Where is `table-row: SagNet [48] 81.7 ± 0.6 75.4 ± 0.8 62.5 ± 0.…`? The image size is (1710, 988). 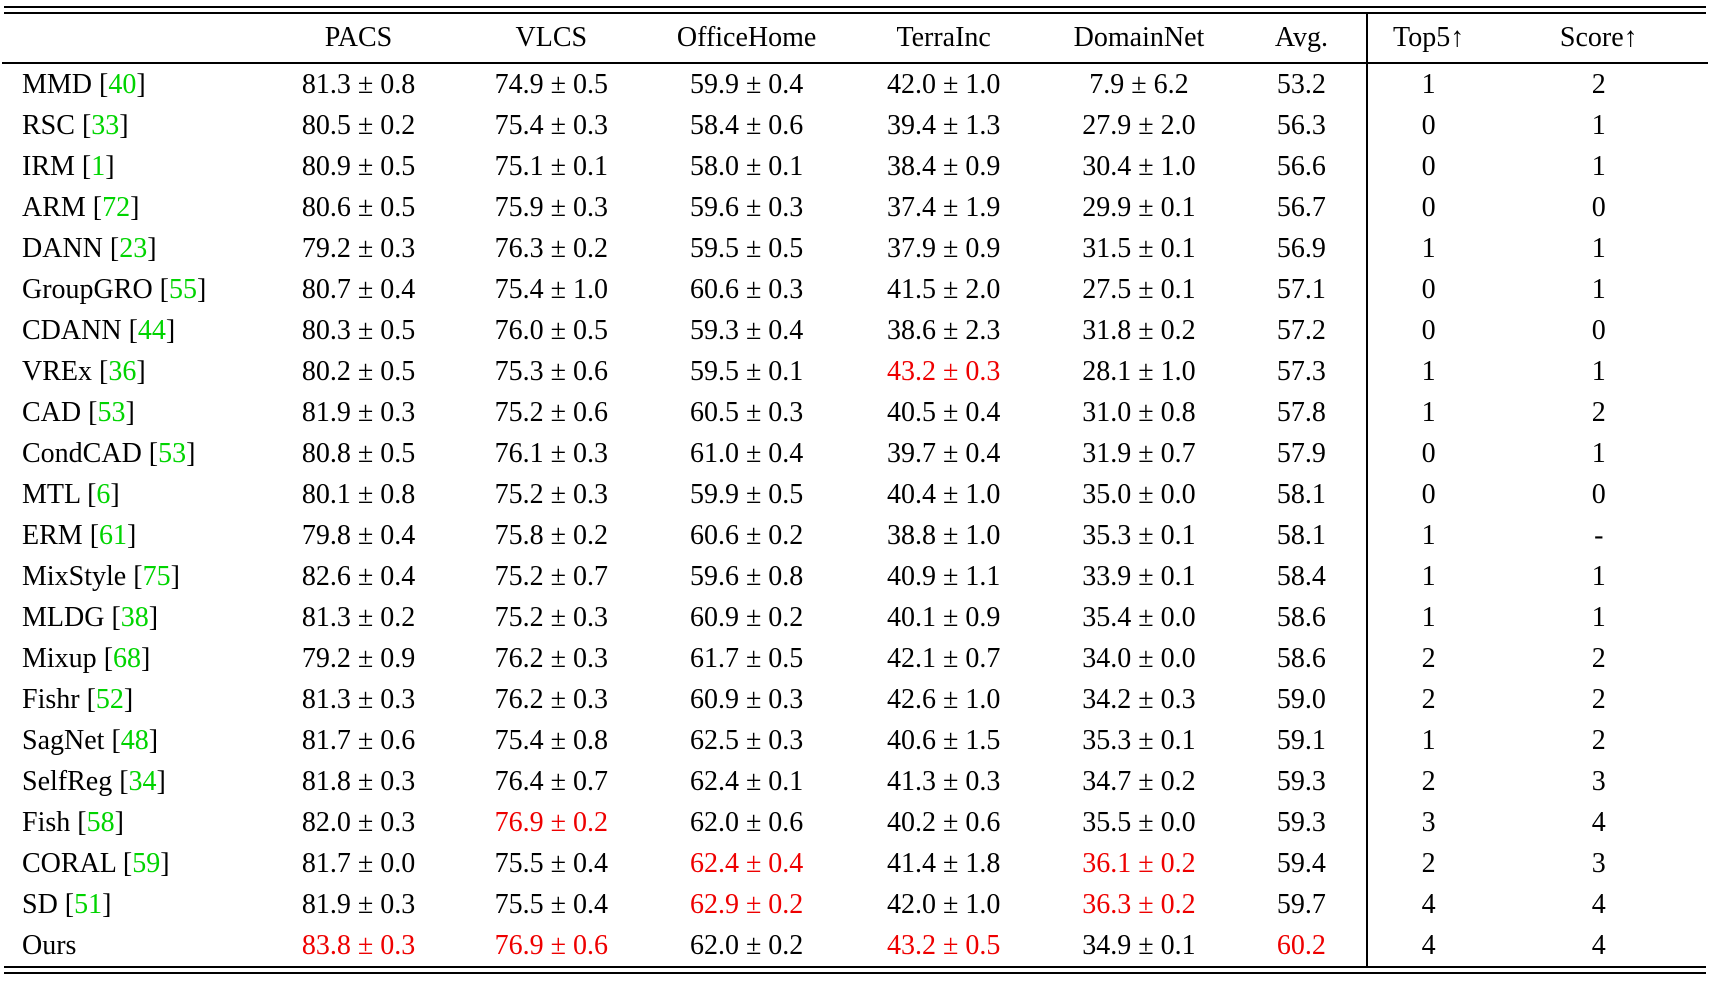 table-row: SagNet [48] 81.7 ± 0.6 75.4 ± 0.8 62.5 ± 0.… is located at coordinates (855, 740).